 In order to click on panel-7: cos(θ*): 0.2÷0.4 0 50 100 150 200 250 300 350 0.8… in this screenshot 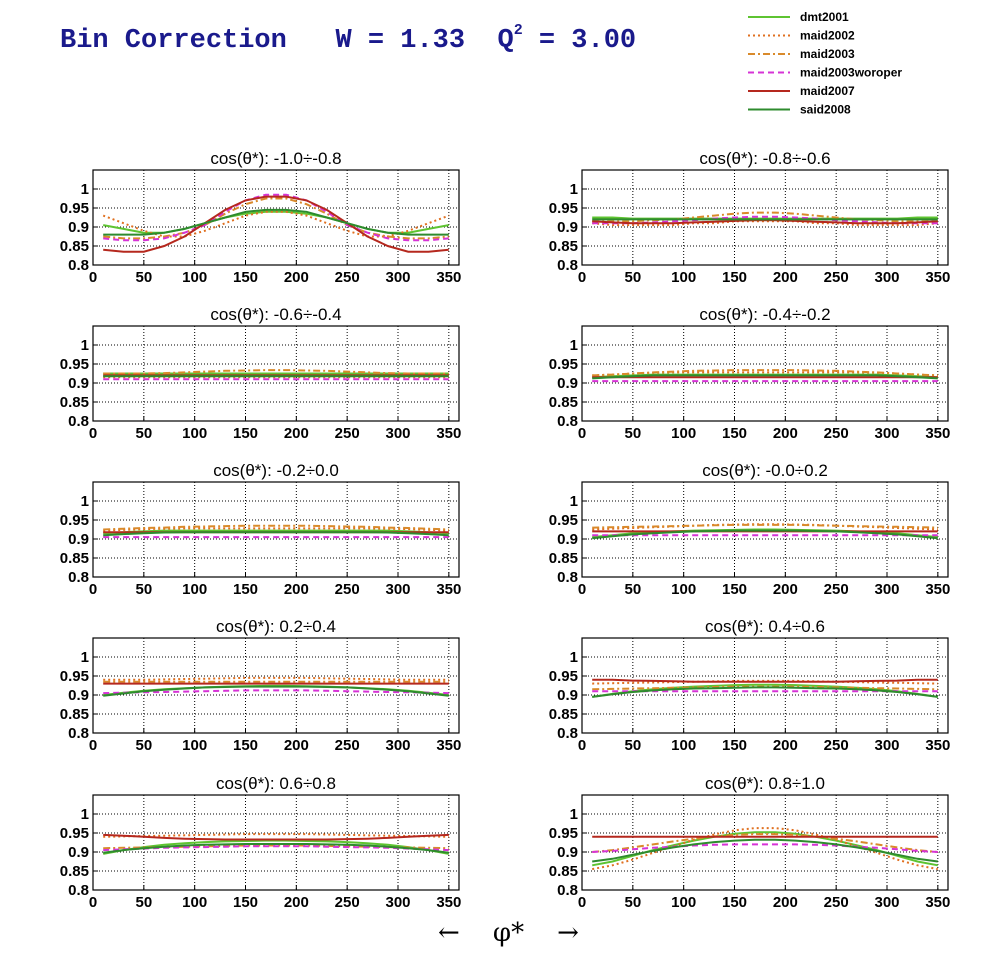, I will do `click(261, 685)`.